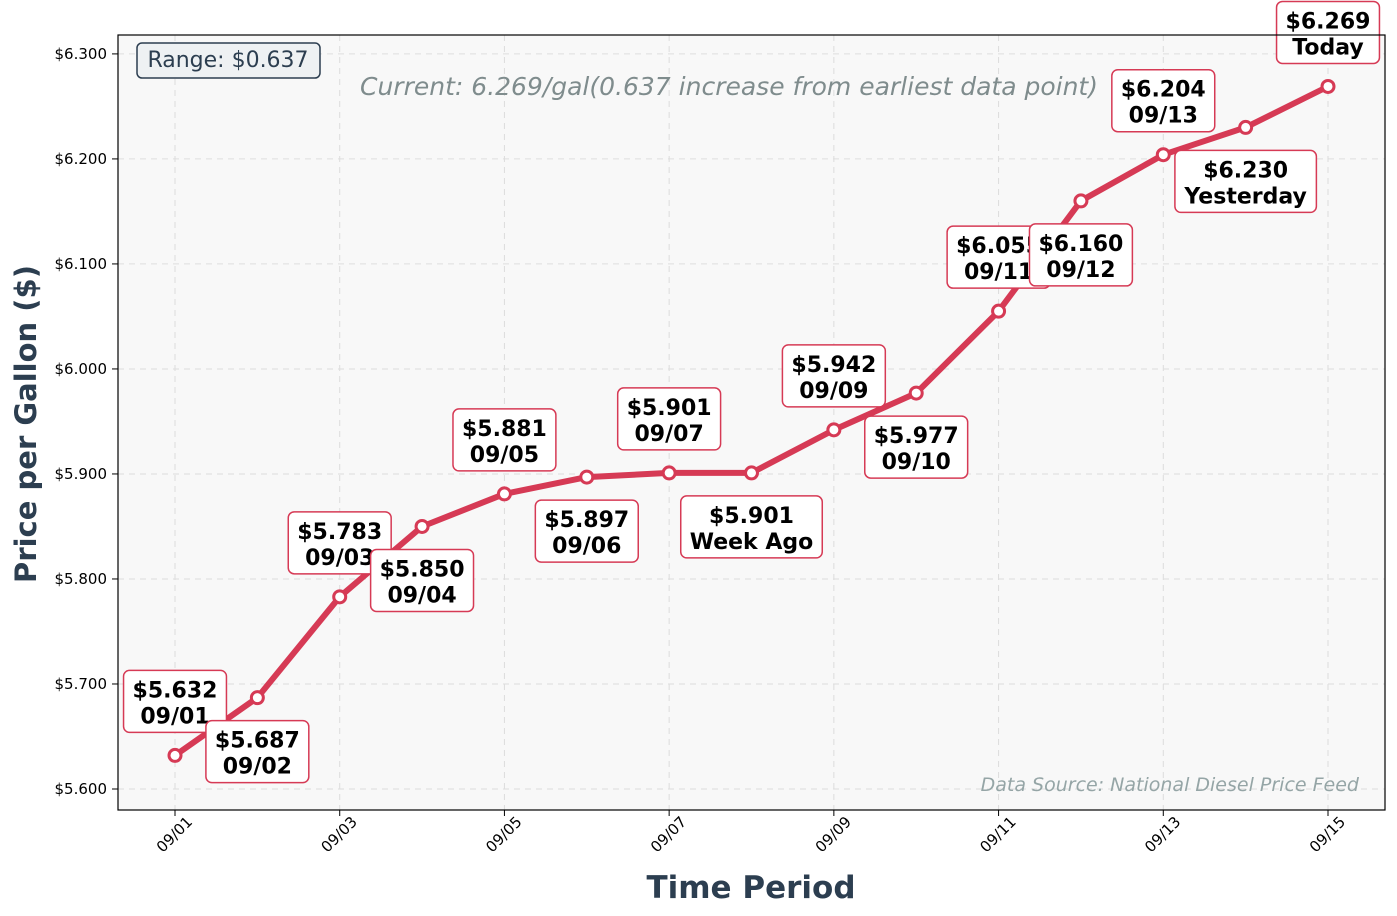 The width and height of the screenshot is (1397, 916). What do you see at coordinates (339, 532) in the screenshot?
I see `data-label-price: $5.783` at bounding box center [339, 532].